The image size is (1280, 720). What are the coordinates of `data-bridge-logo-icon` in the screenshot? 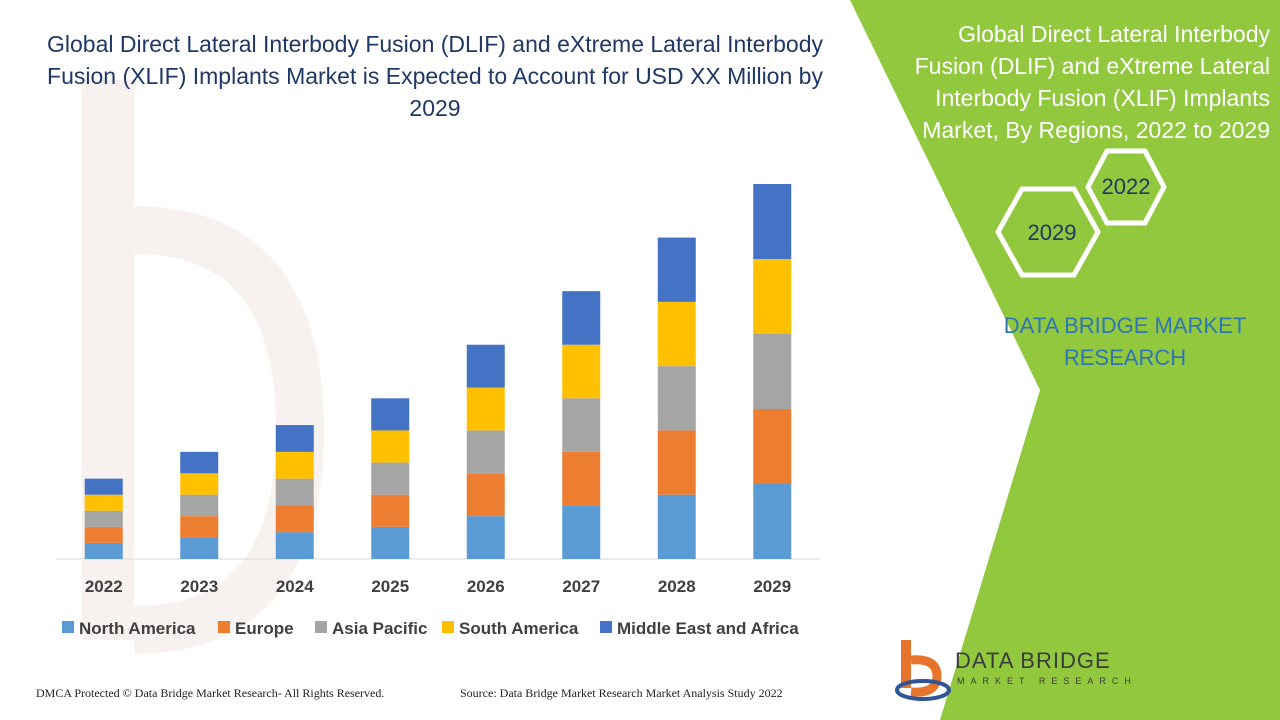 It's located at (923, 670).